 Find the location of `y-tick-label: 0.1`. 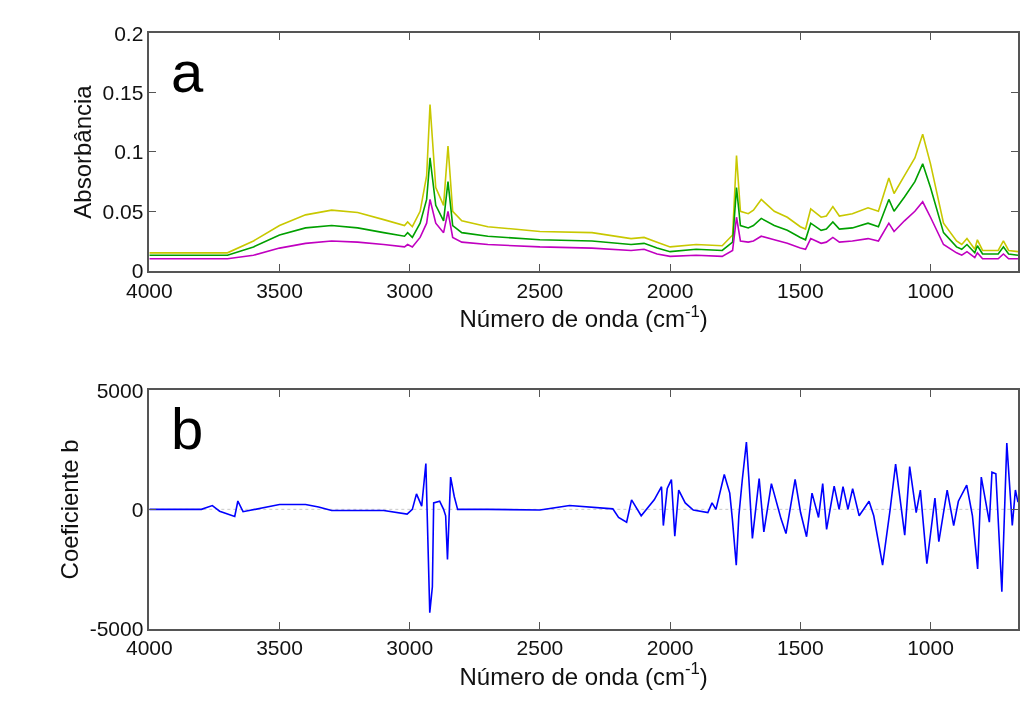

y-tick-label: 0.1 is located at coordinates (129, 152).